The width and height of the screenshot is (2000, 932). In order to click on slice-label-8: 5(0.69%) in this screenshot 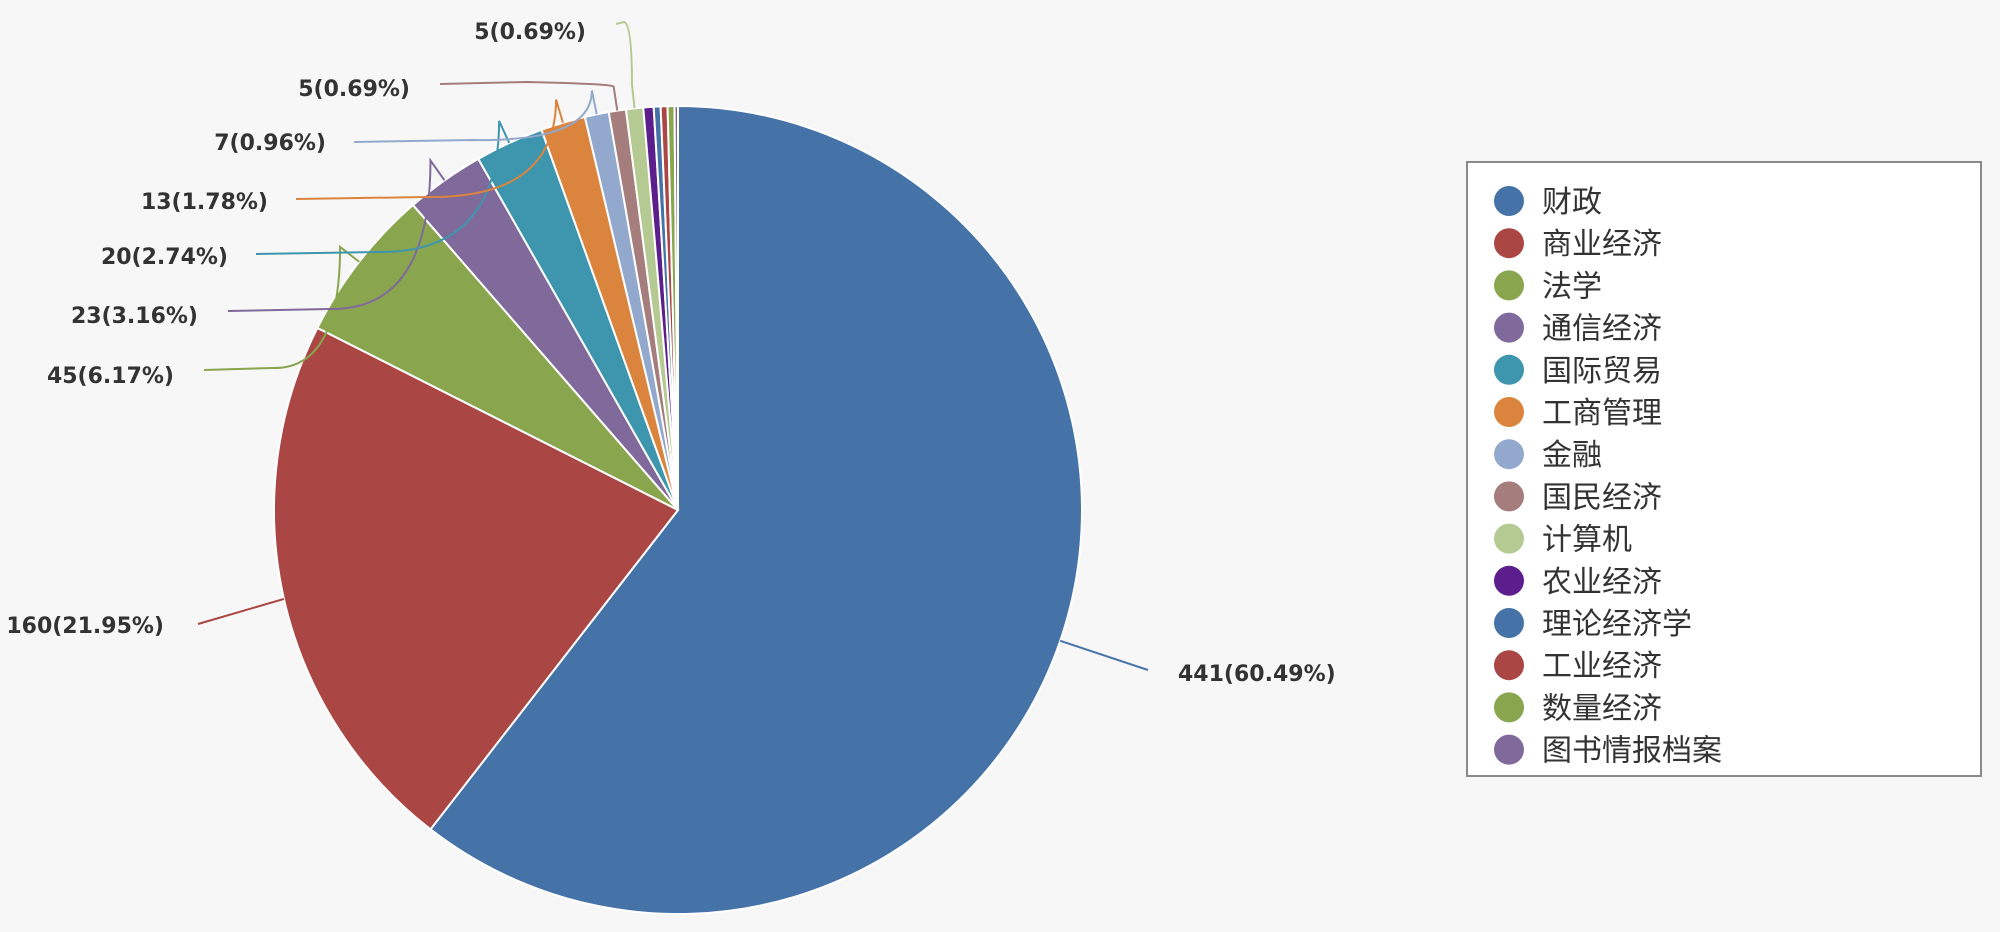, I will do `click(354, 89)`.